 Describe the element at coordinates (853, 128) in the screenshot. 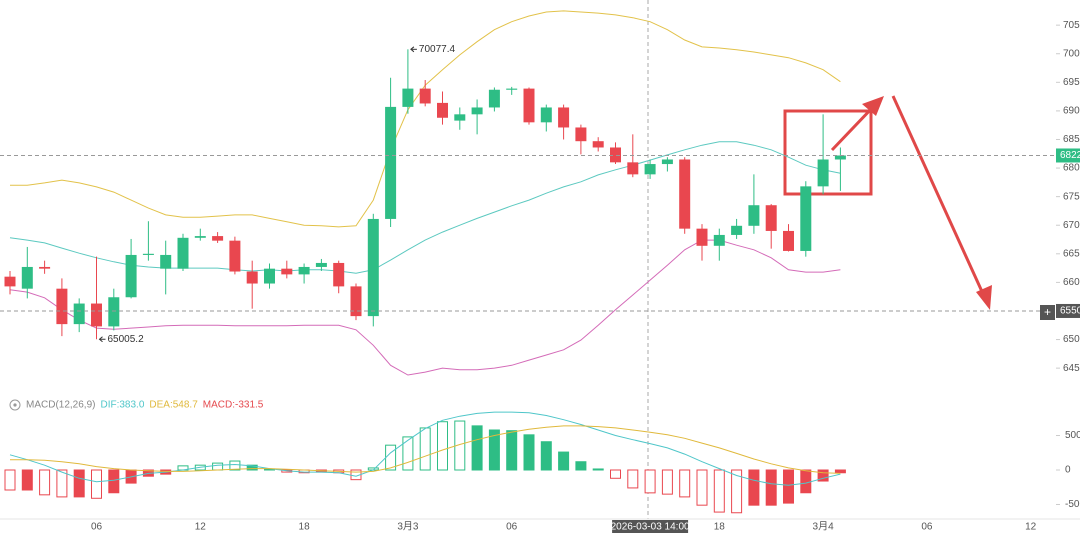

I see `arrow-up` at that location.